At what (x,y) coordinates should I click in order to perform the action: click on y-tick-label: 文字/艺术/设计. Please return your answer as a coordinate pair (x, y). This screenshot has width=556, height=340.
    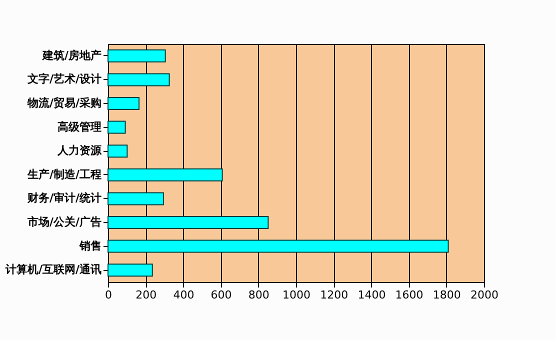
    Looking at the image, I should click on (64, 79).